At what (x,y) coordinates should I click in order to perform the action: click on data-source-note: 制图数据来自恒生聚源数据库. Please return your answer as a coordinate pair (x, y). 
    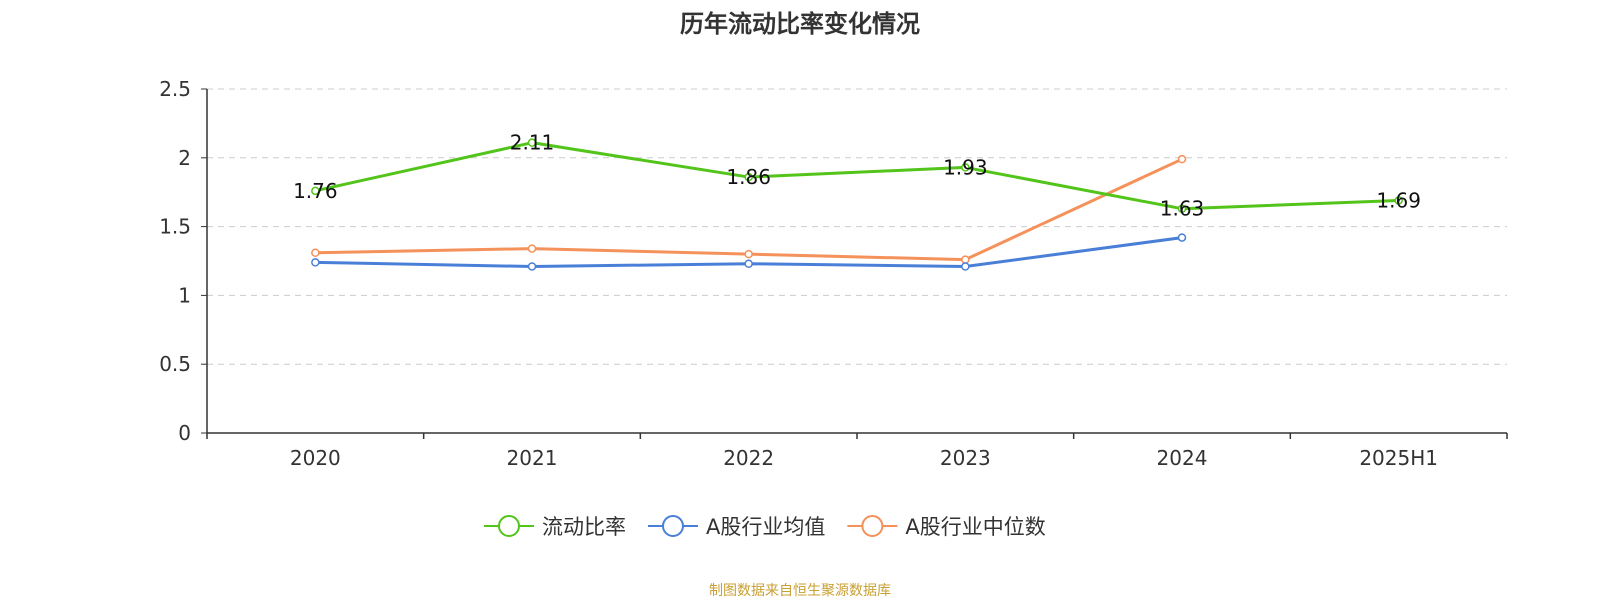
    Looking at the image, I should click on (800, 591).